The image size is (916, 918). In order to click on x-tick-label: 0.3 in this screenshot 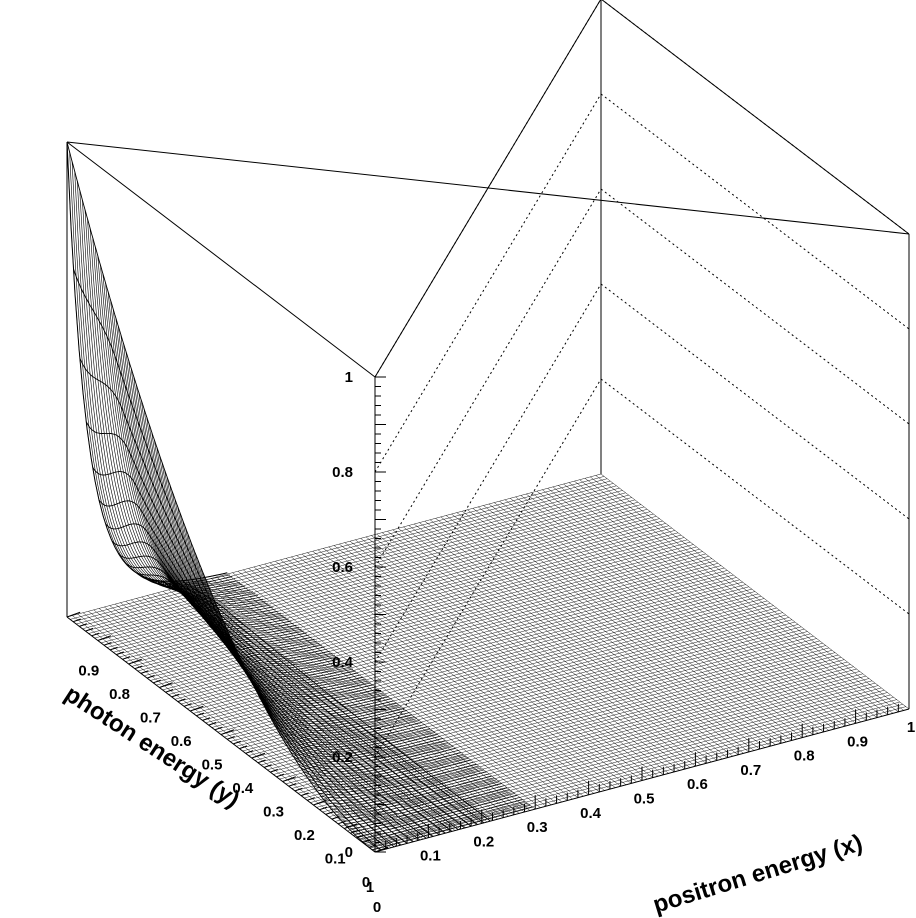, I will do `click(537, 827)`.